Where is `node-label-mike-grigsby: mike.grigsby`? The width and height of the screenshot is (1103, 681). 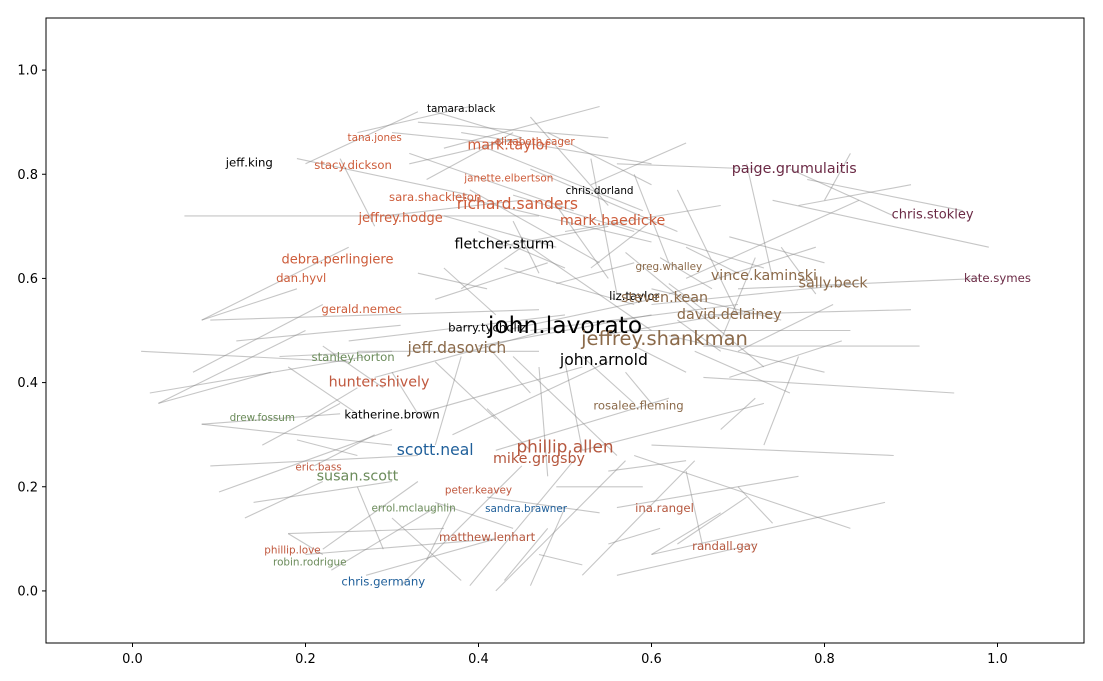 node-label-mike-grigsby: mike.grigsby is located at coordinates (539, 459).